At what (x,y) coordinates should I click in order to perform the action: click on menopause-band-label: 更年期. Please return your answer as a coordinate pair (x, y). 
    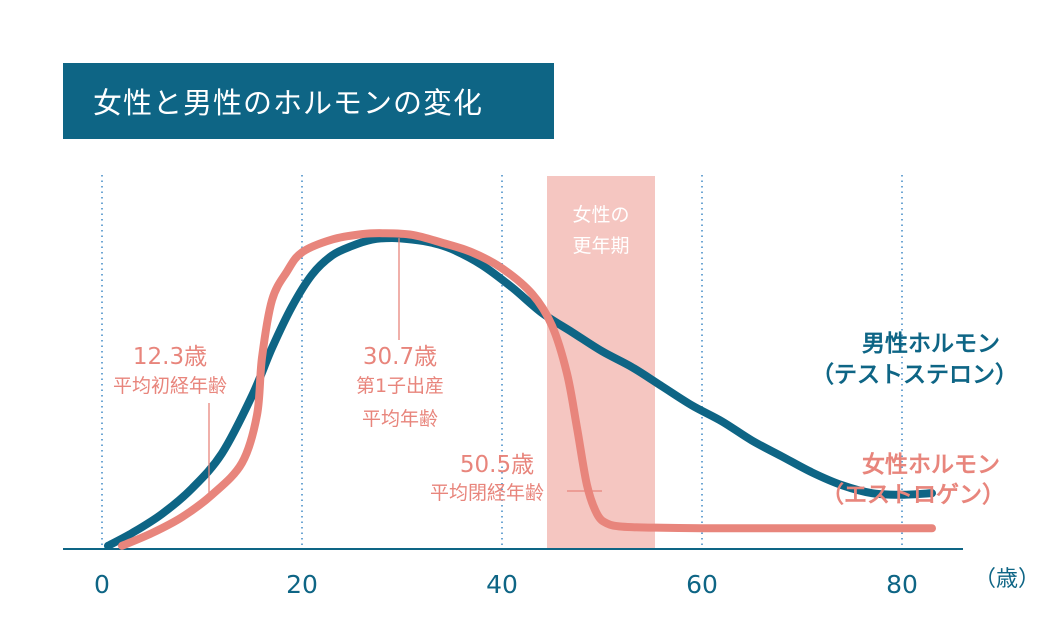
    Looking at the image, I should click on (600, 246).